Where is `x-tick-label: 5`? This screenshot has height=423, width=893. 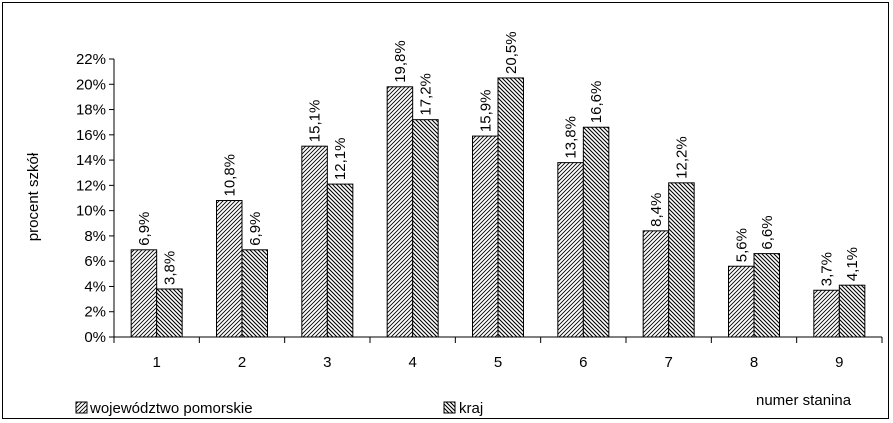 x-tick-label: 5 is located at coordinates (498, 362).